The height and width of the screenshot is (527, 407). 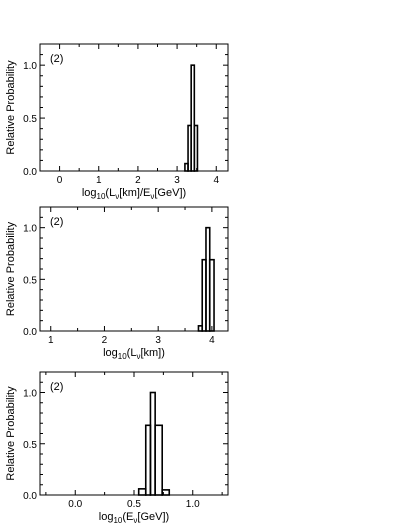 What do you see at coordinates (193, 504) in the screenshot?
I see `x-tick-label: 1.0` at bounding box center [193, 504].